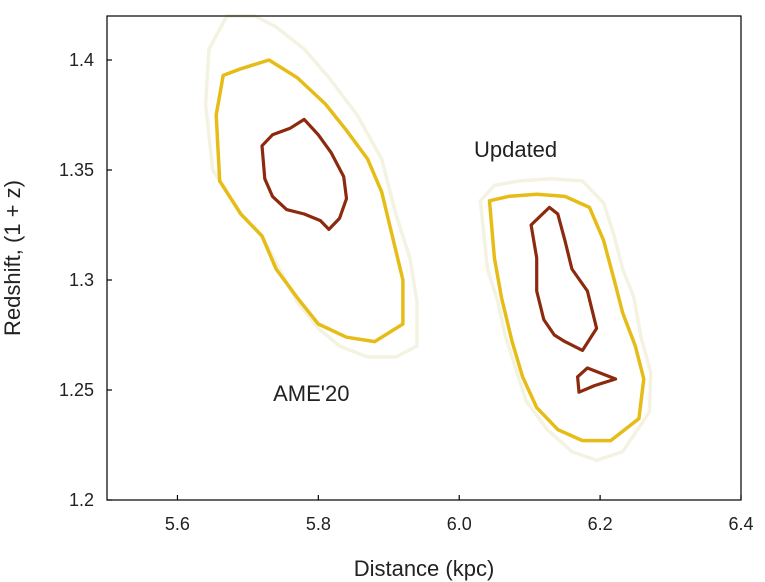 The height and width of the screenshot is (582, 765). What do you see at coordinates (740, 524) in the screenshot?
I see `x-tick-label: 6.4` at bounding box center [740, 524].